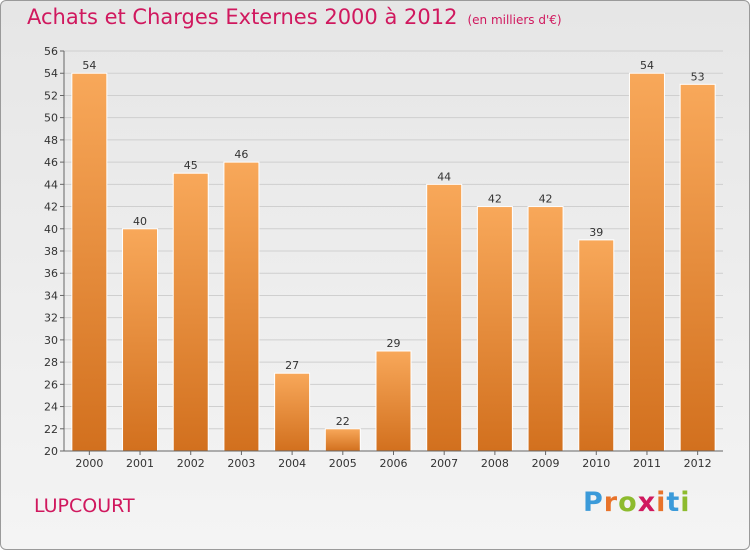 The image size is (750, 550). I want to click on y-tick-label: 26, so click(51, 384).